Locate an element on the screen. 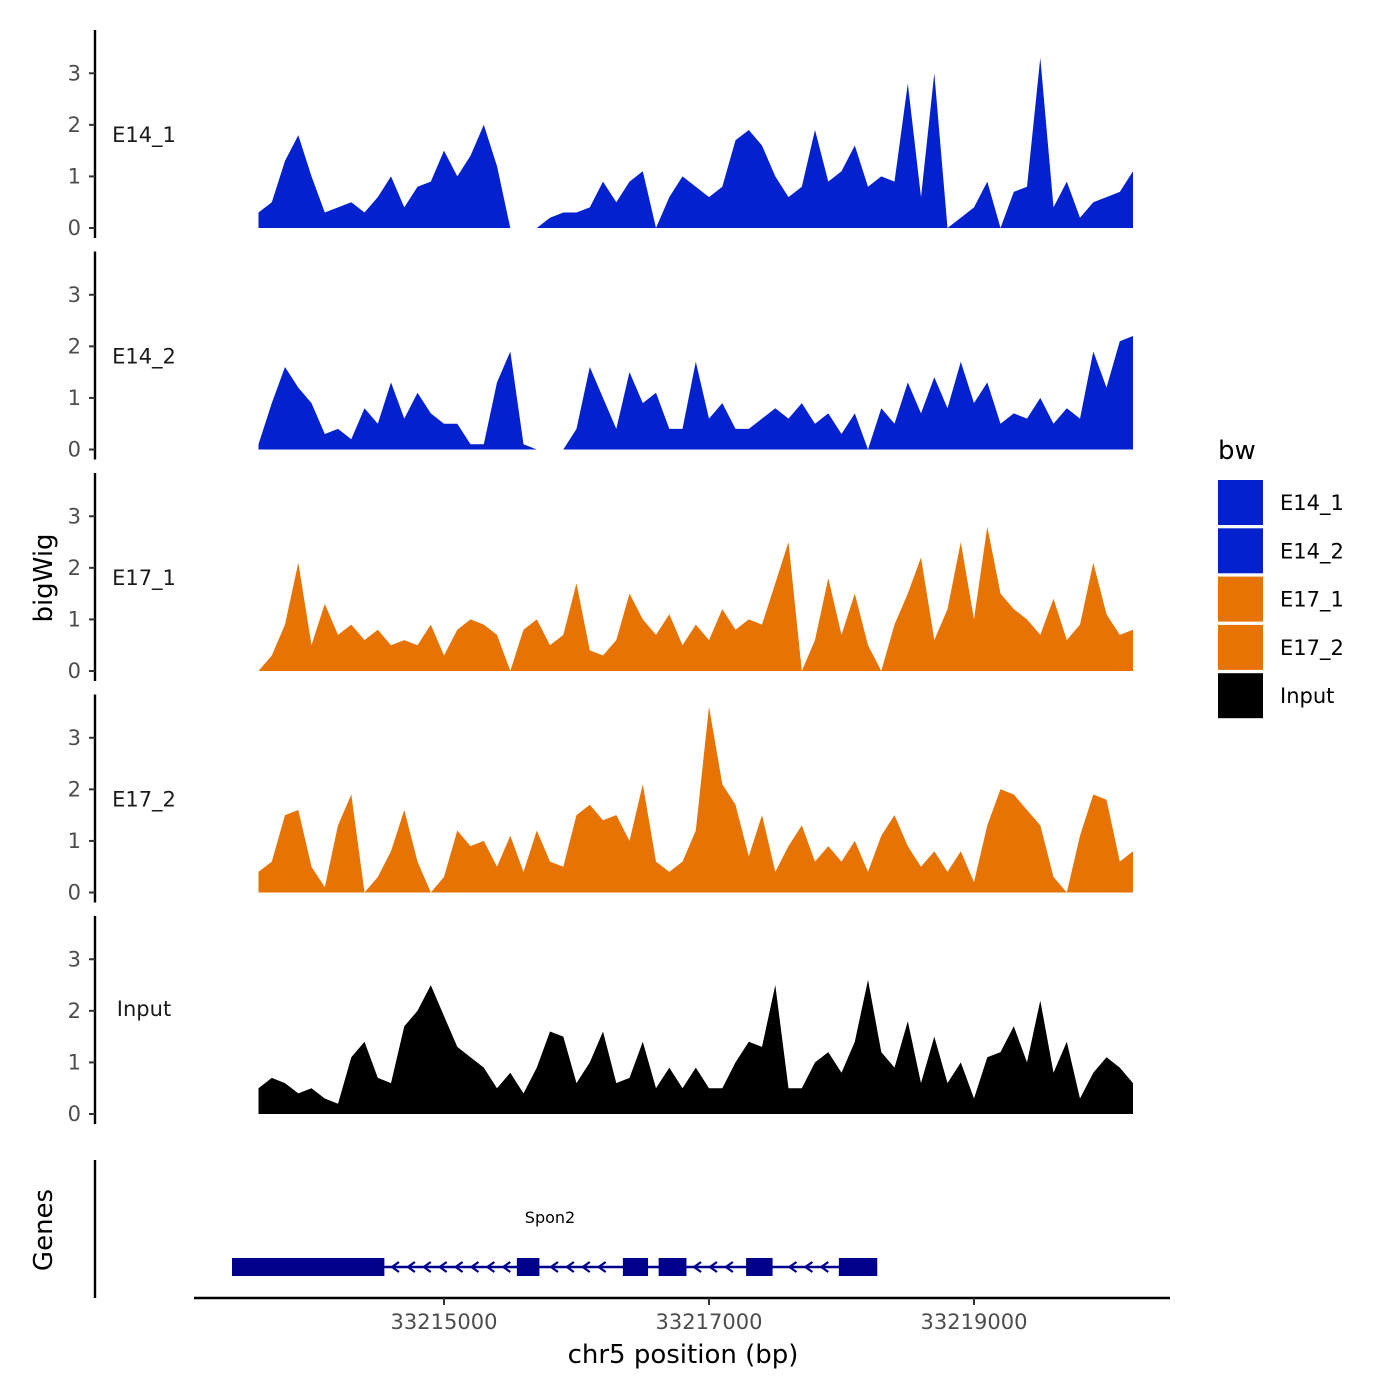 The height and width of the screenshot is (1400, 1400). legend-title: bw is located at coordinates (1237, 451).